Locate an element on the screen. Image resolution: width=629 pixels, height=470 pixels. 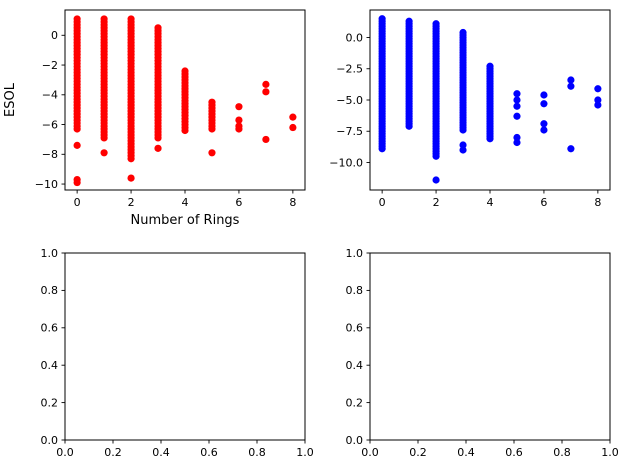
y-tick-label: −5.0 is located at coordinates (349, 100).